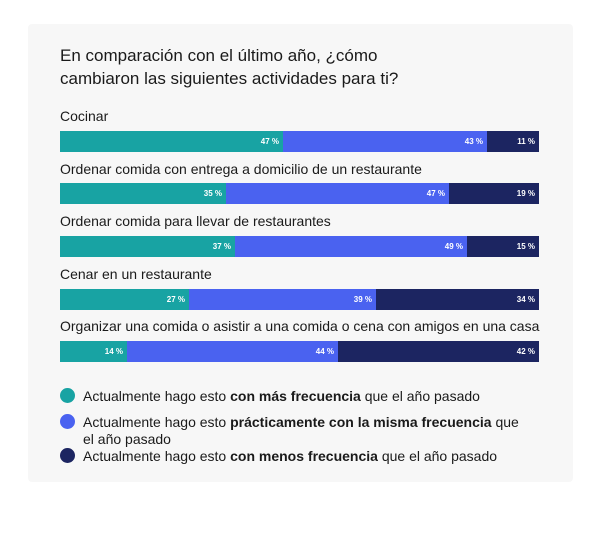 This screenshot has height=536, width=600. What do you see at coordinates (525, 246) in the screenshot?
I see `bar-value-label: 15 %` at bounding box center [525, 246].